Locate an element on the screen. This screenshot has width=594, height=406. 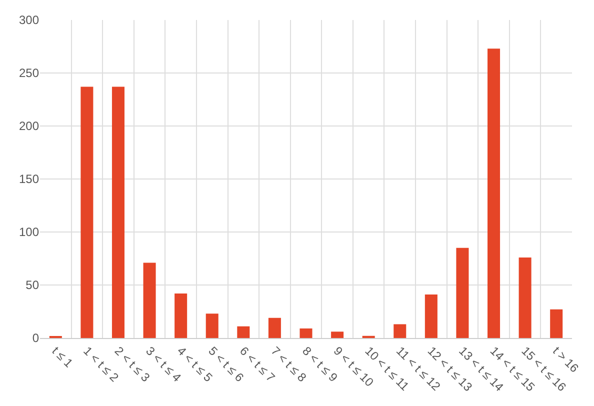
y-tick-label: 300 is located at coordinates (29, 20).